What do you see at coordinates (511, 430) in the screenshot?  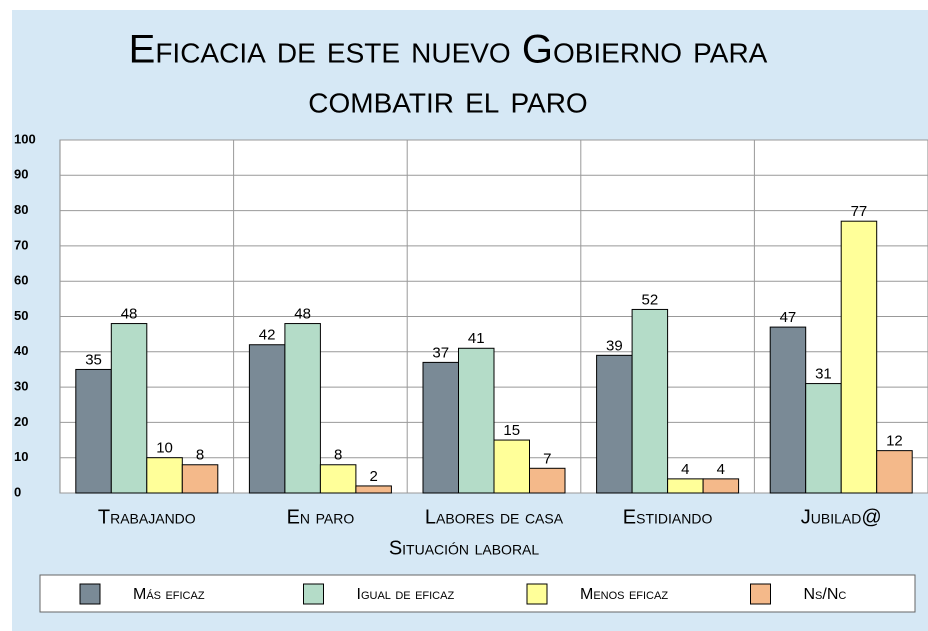 I see `value-label: 15` at bounding box center [511, 430].